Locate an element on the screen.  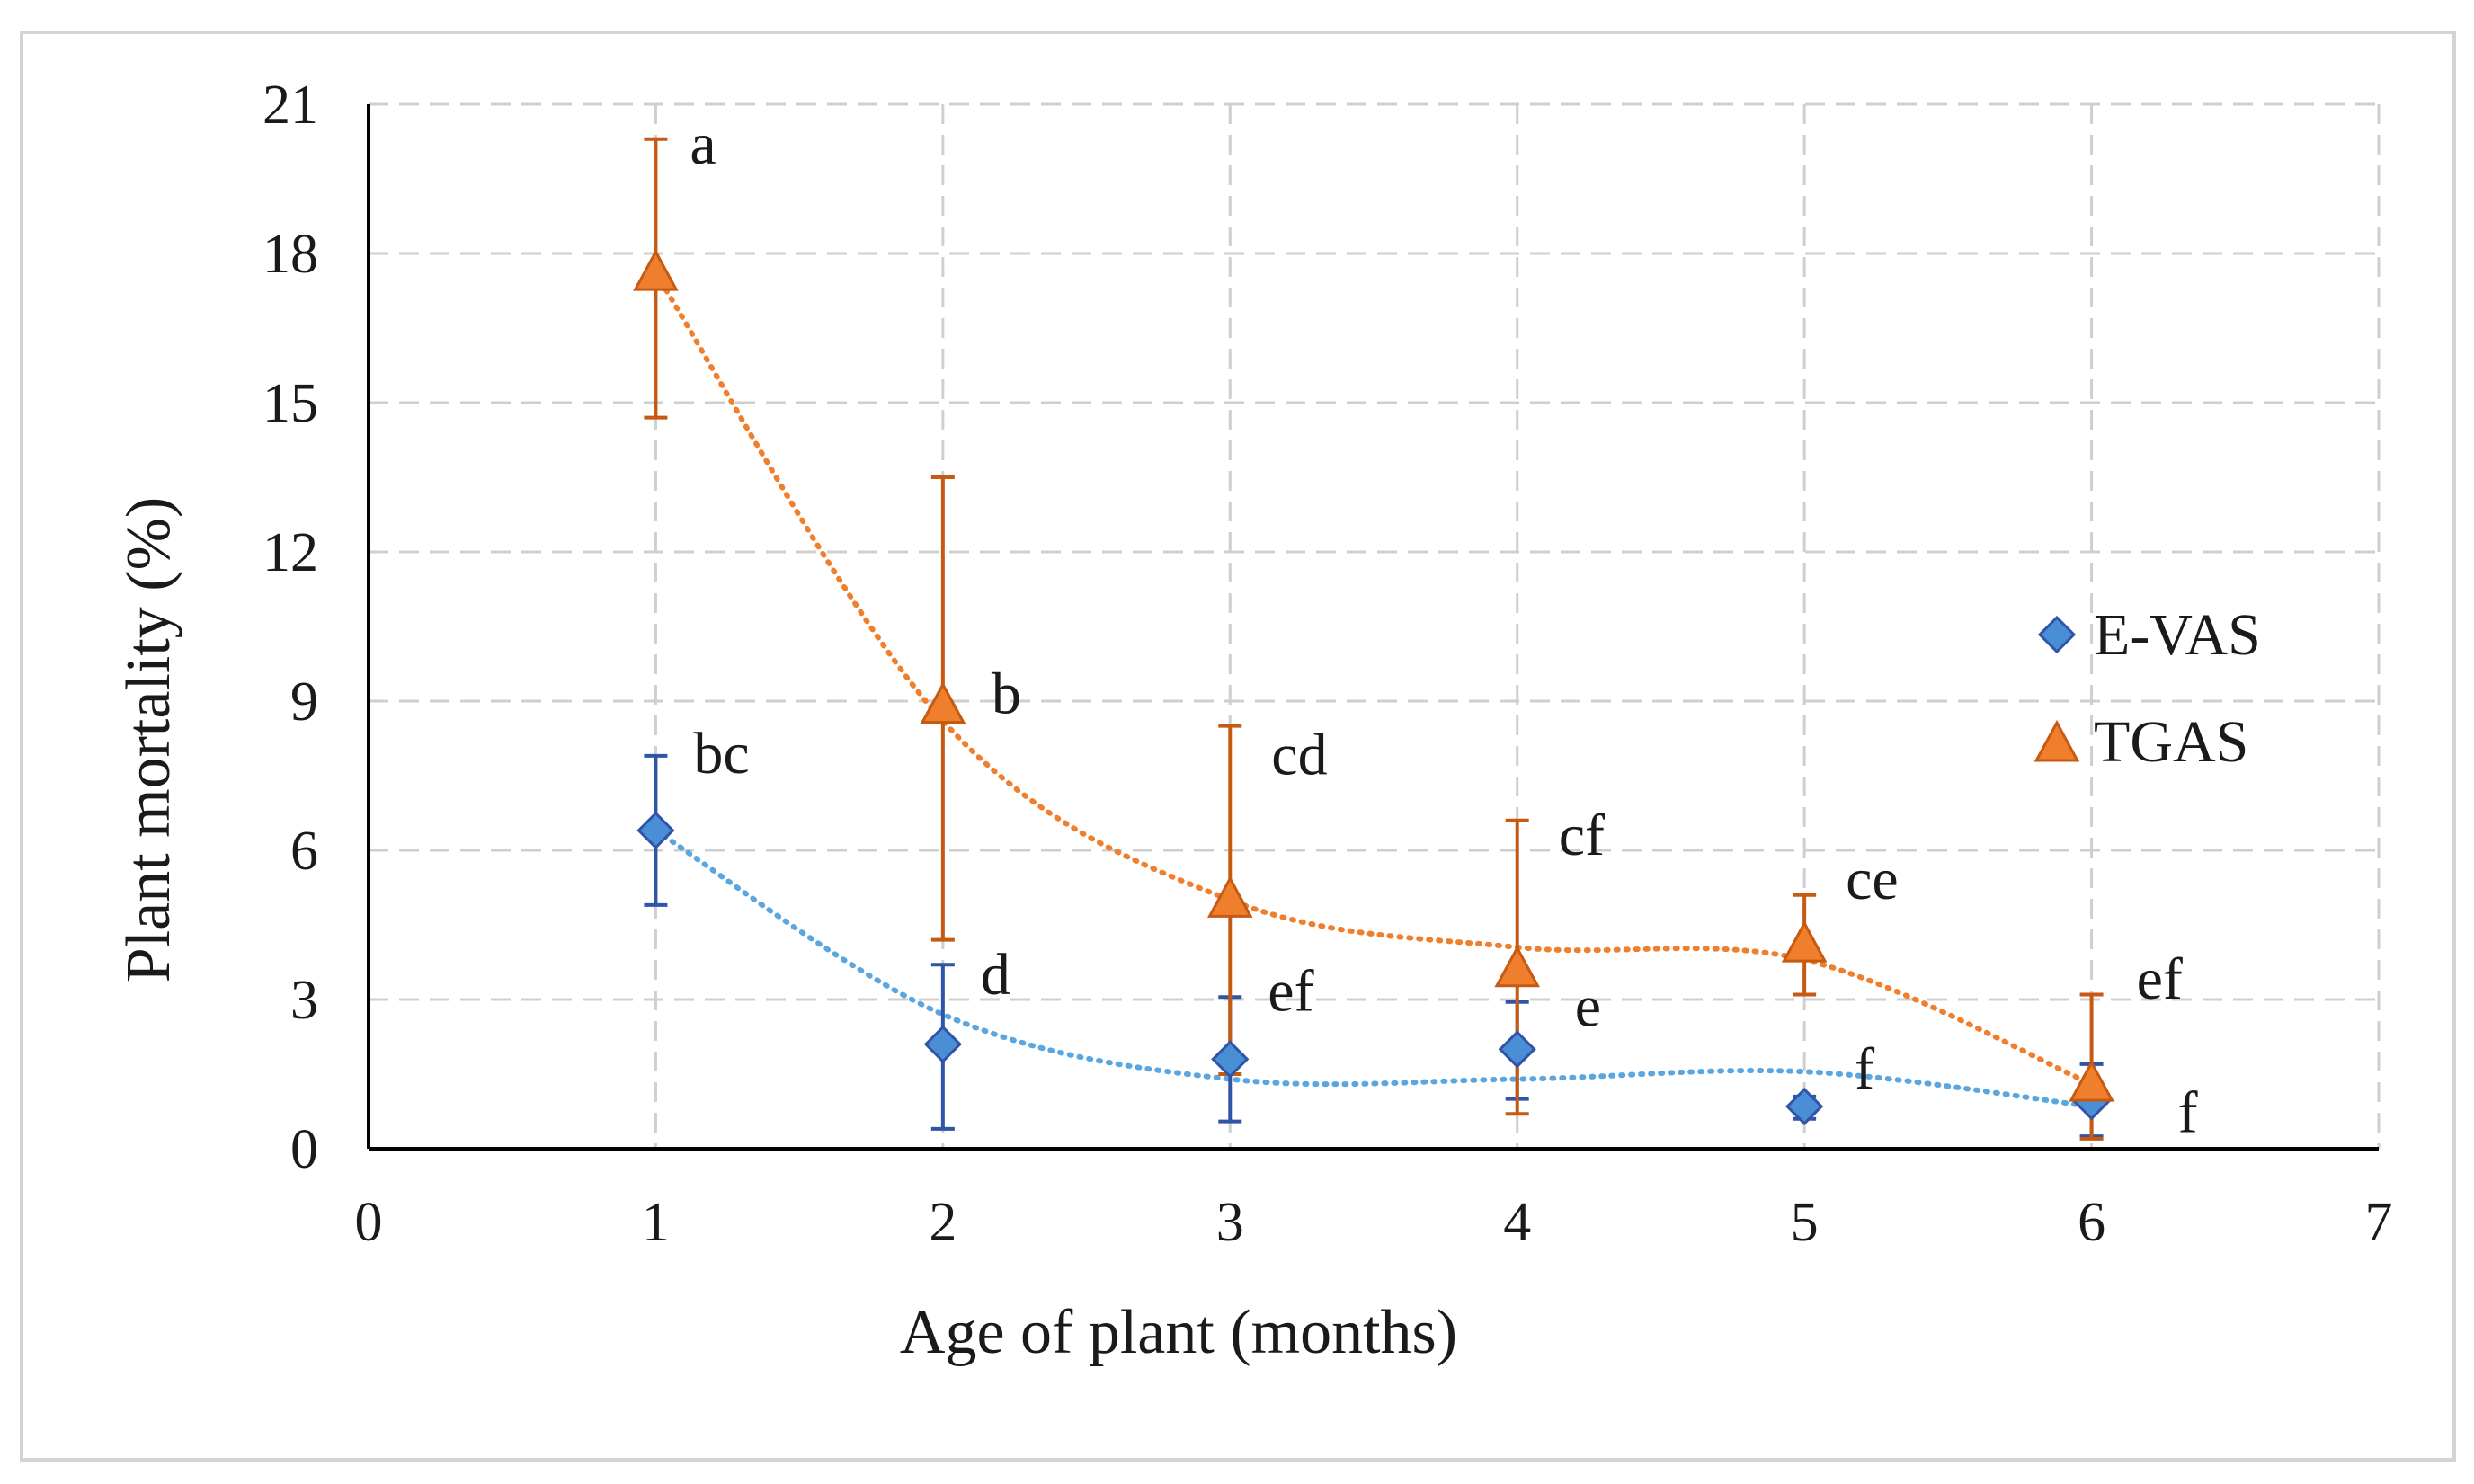
y-tick-label-9: 9 is located at coordinates (304, 702).